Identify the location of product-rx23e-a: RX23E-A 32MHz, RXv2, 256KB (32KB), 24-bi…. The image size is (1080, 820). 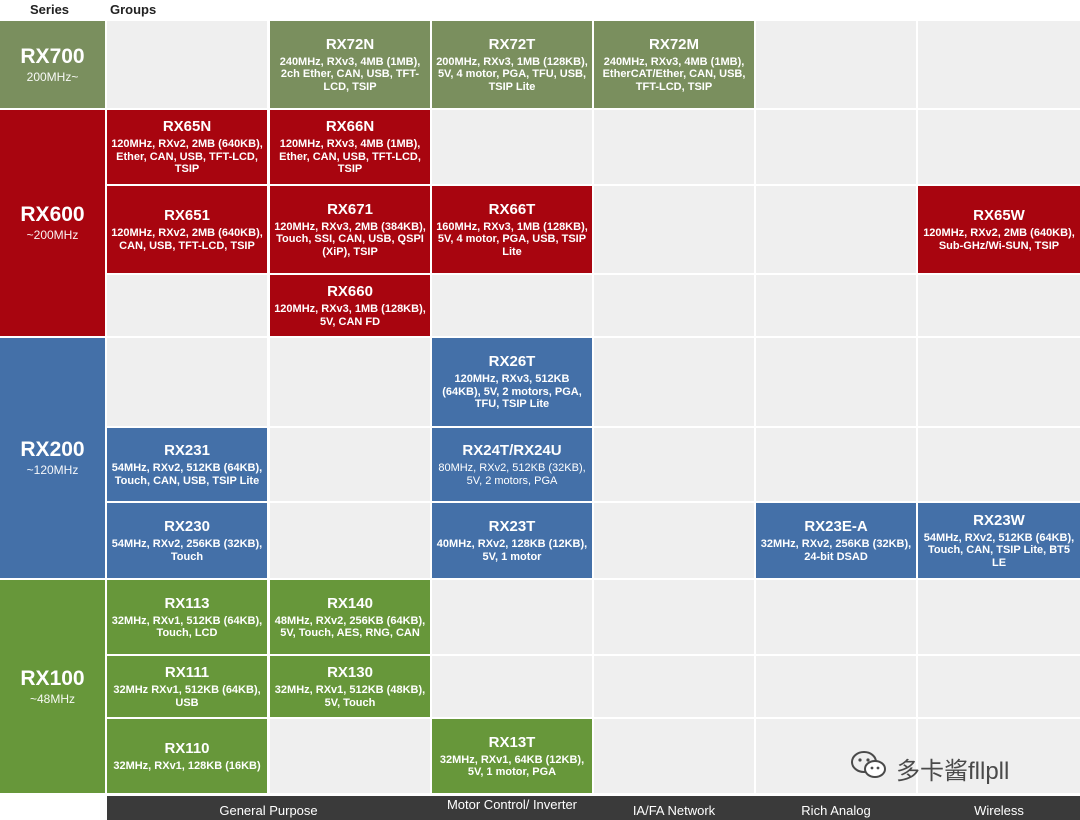
(836, 540).